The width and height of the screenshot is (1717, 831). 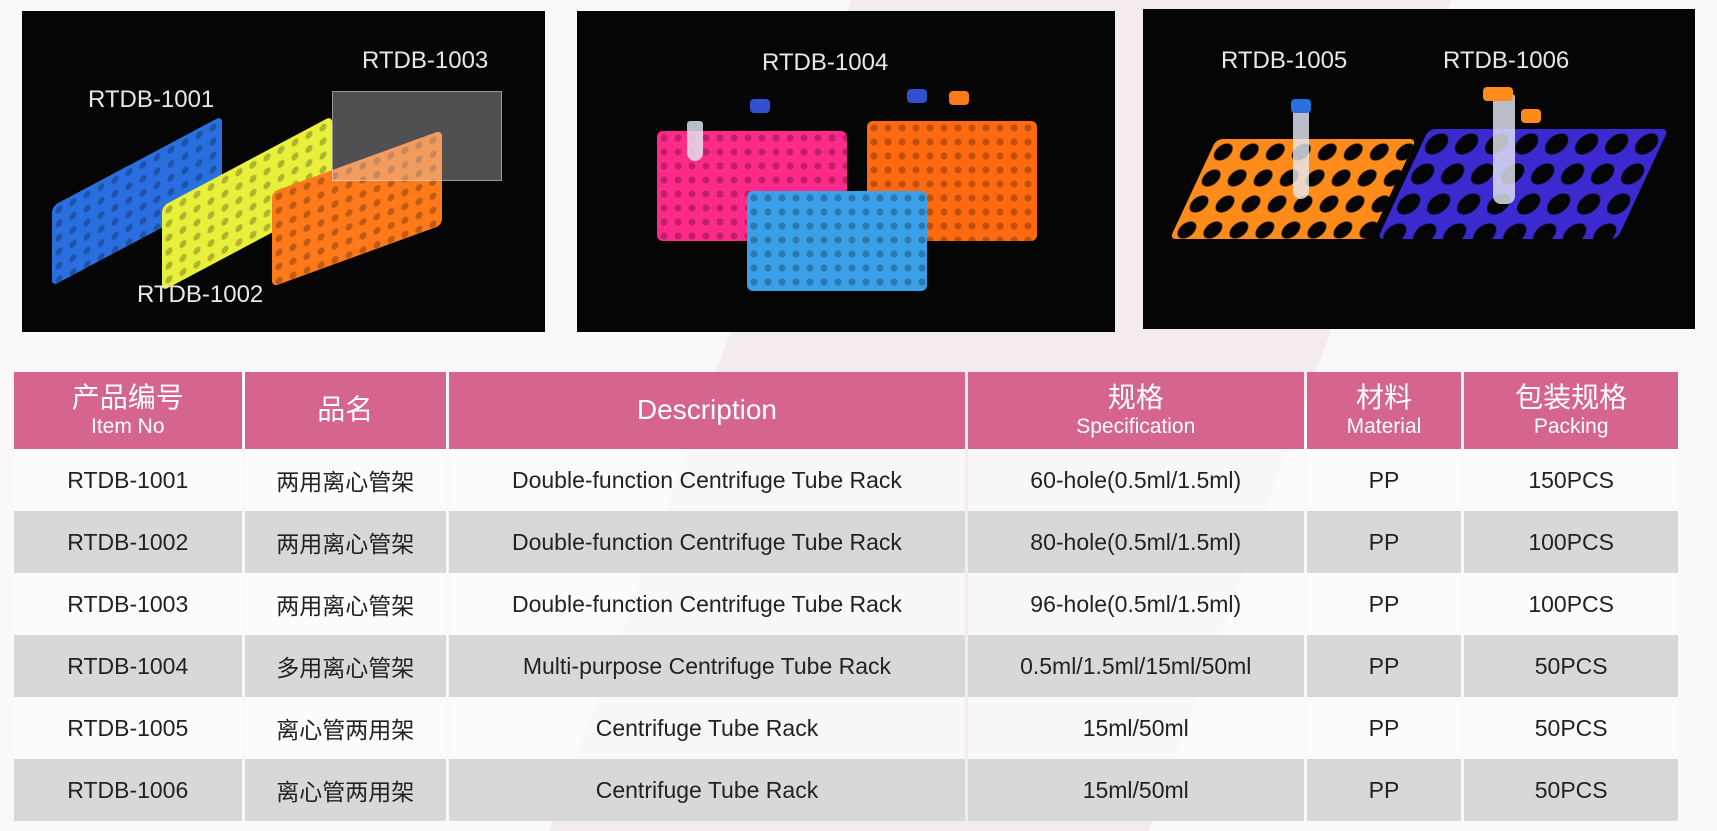 What do you see at coordinates (417, 136) in the screenshot?
I see `clear-lid` at bounding box center [417, 136].